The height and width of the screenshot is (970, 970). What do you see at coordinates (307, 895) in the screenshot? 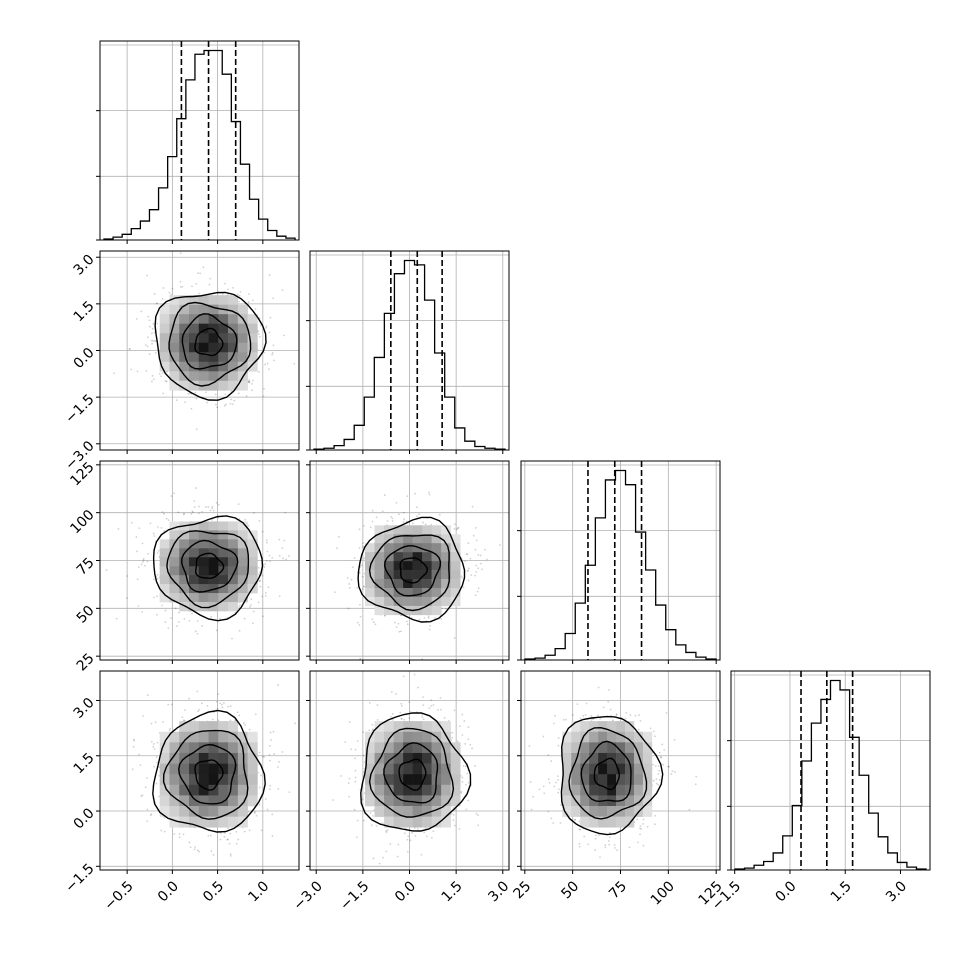
I see `x-tick-label: −3.0` at bounding box center [307, 895].